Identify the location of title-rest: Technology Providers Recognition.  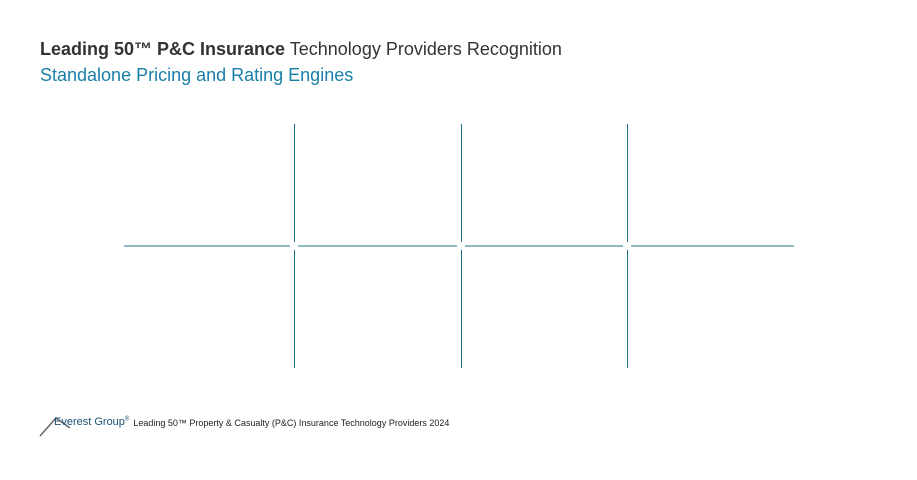
(425, 49).